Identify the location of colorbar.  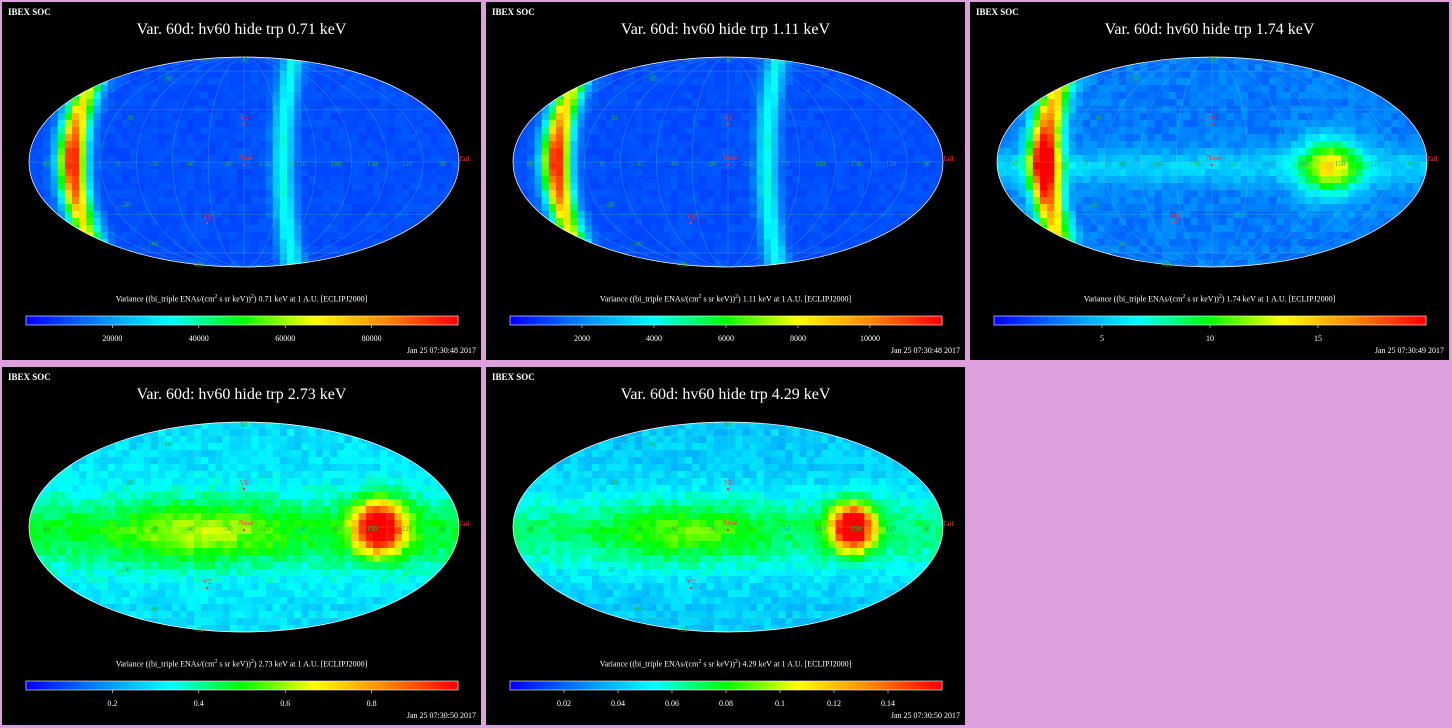
(726, 321).